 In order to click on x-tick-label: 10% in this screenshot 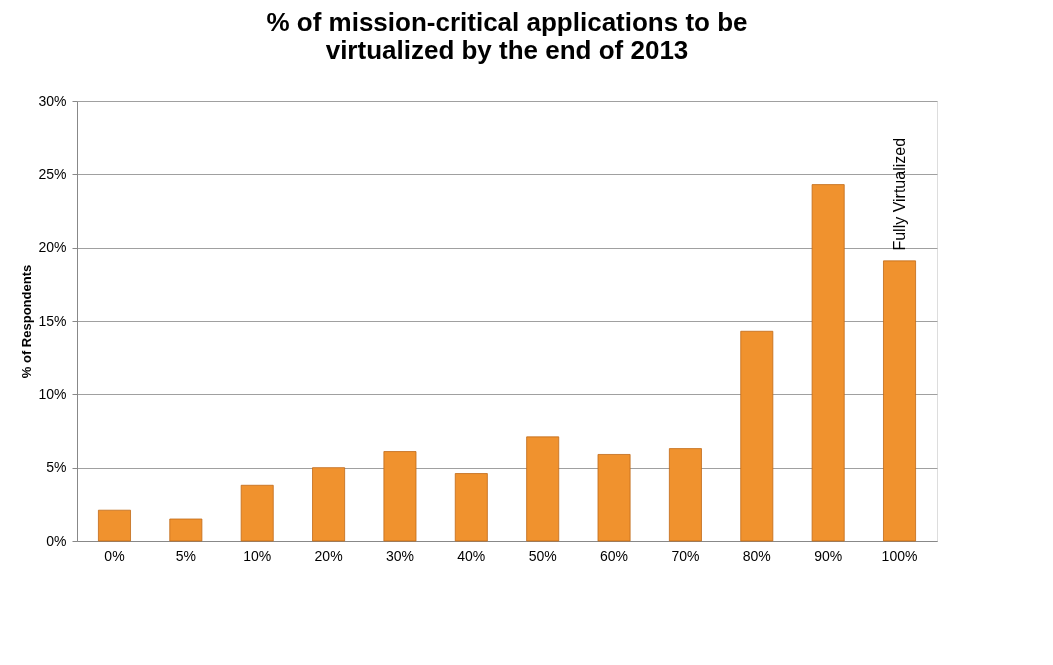, I will do `click(257, 555)`.